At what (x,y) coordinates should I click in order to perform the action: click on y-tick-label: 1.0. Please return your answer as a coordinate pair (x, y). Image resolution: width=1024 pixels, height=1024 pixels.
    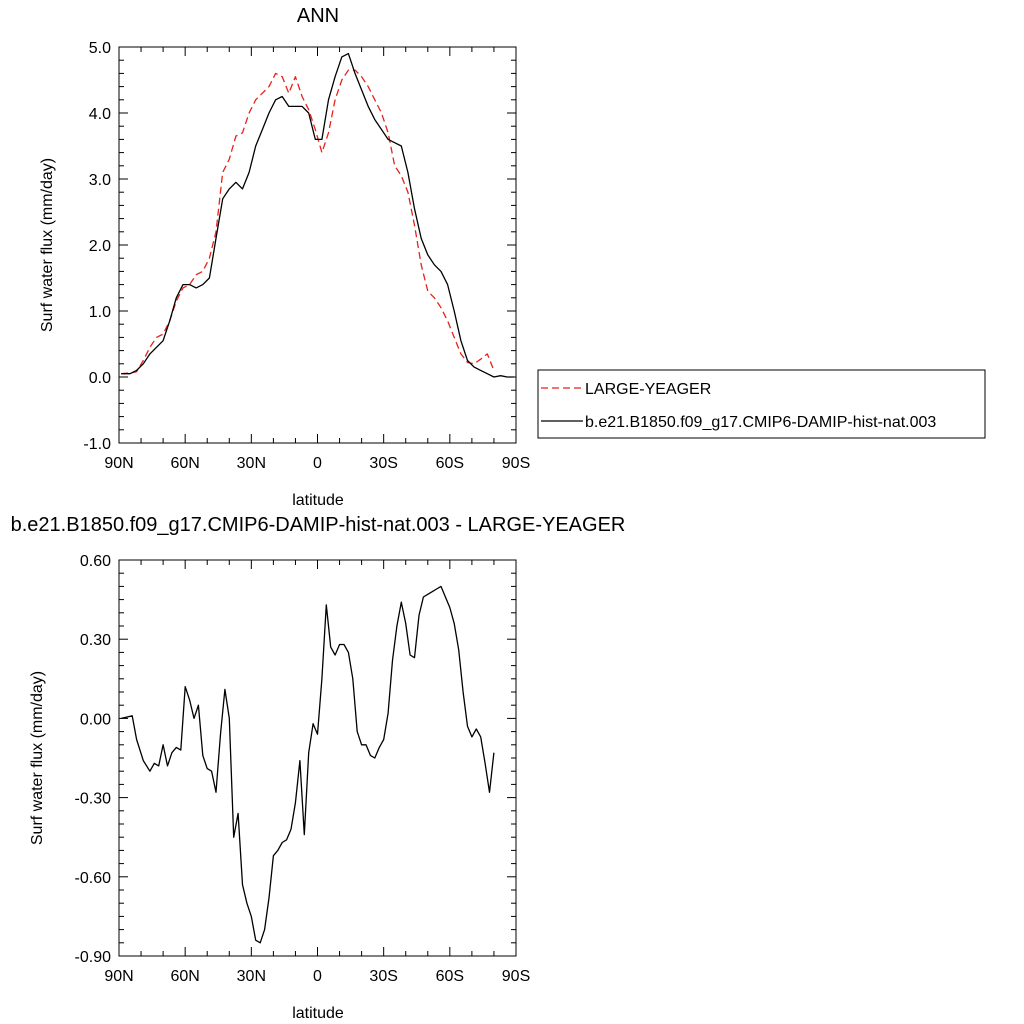
    Looking at the image, I should click on (100, 312).